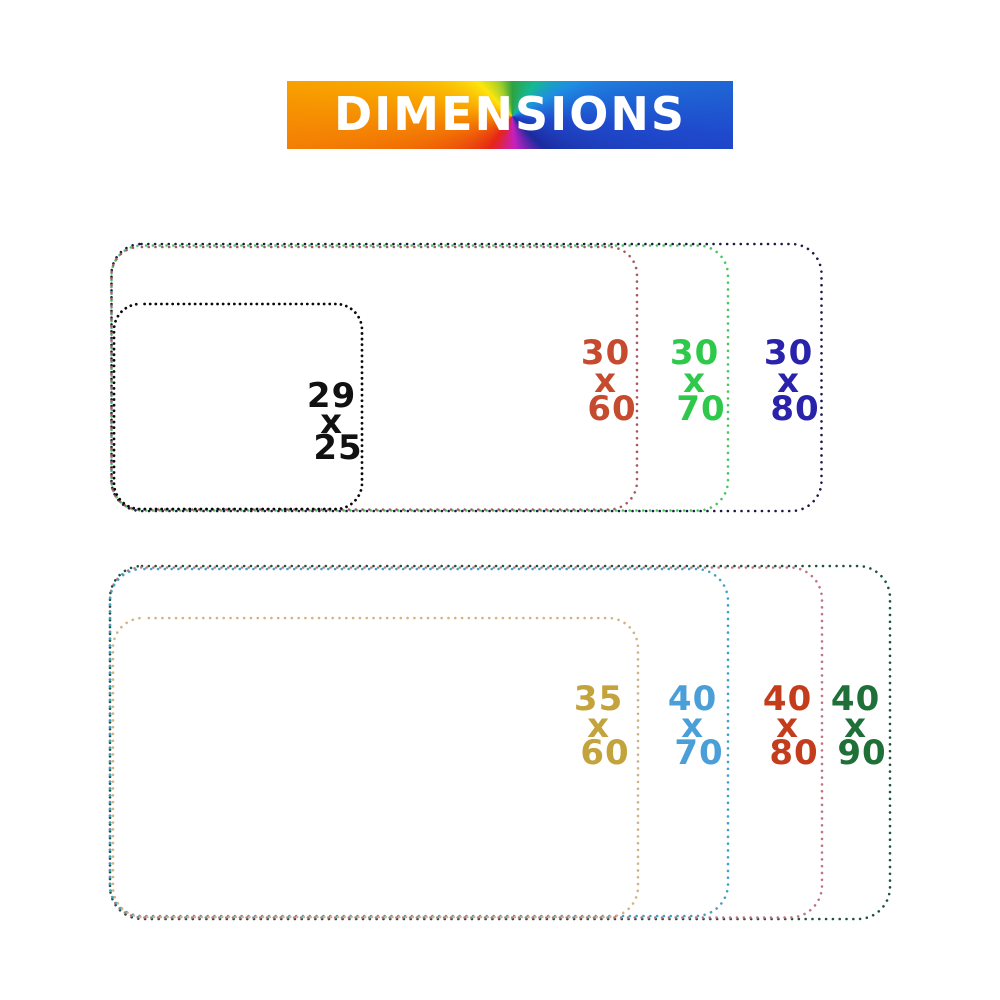 The width and height of the screenshot is (1000, 1000). I want to click on size-outline-30x60, so click(374, 378).